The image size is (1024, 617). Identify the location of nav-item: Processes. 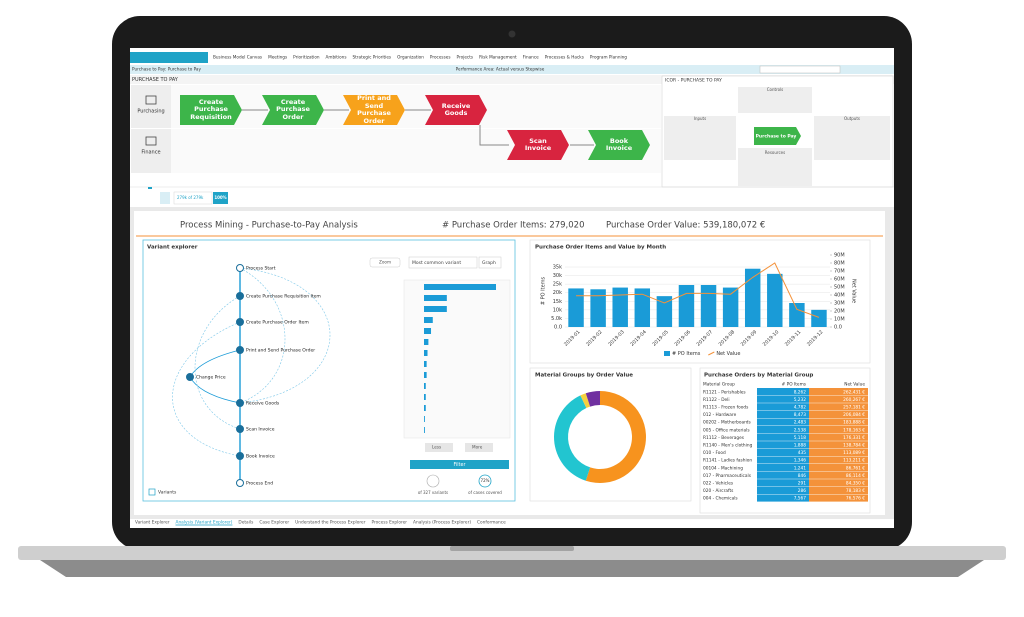
(440, 57).